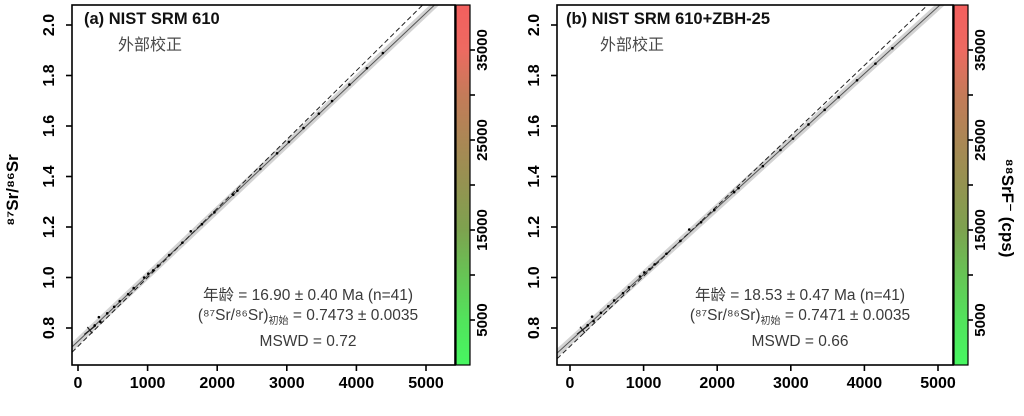 The image size is (1024, 416). I want to click on panel-a-subtitle: 外部校正, so click(150, 45).